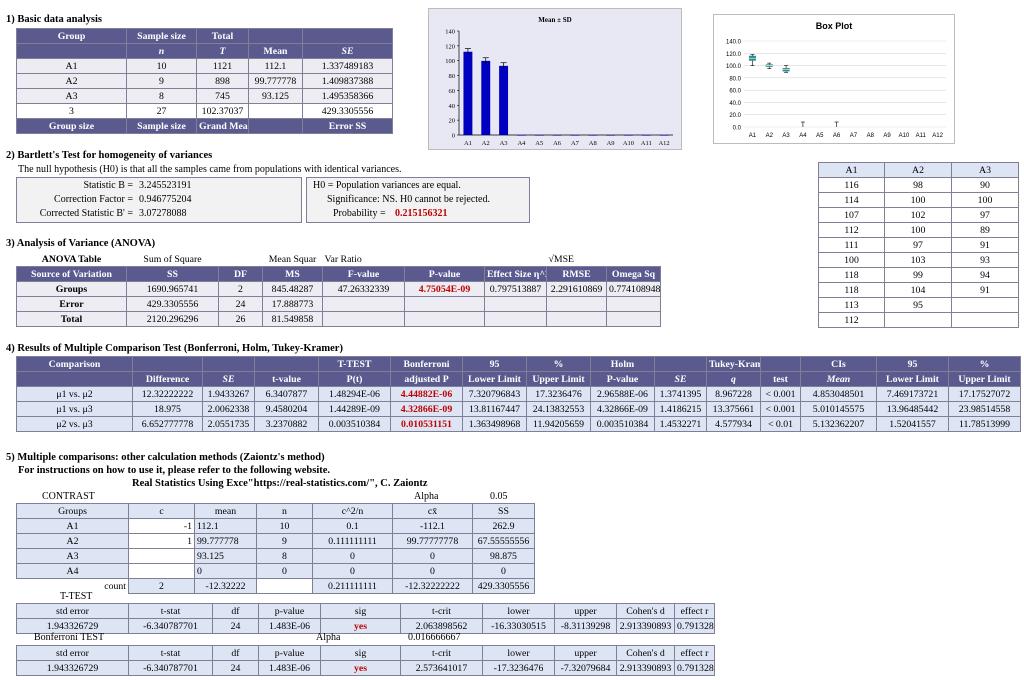 The width and height of the screenshot is (1024, 680). Describe the element at coordinates (622, 394) in the screenshot. I see `table-cell: 2.96588E-06` at that location.